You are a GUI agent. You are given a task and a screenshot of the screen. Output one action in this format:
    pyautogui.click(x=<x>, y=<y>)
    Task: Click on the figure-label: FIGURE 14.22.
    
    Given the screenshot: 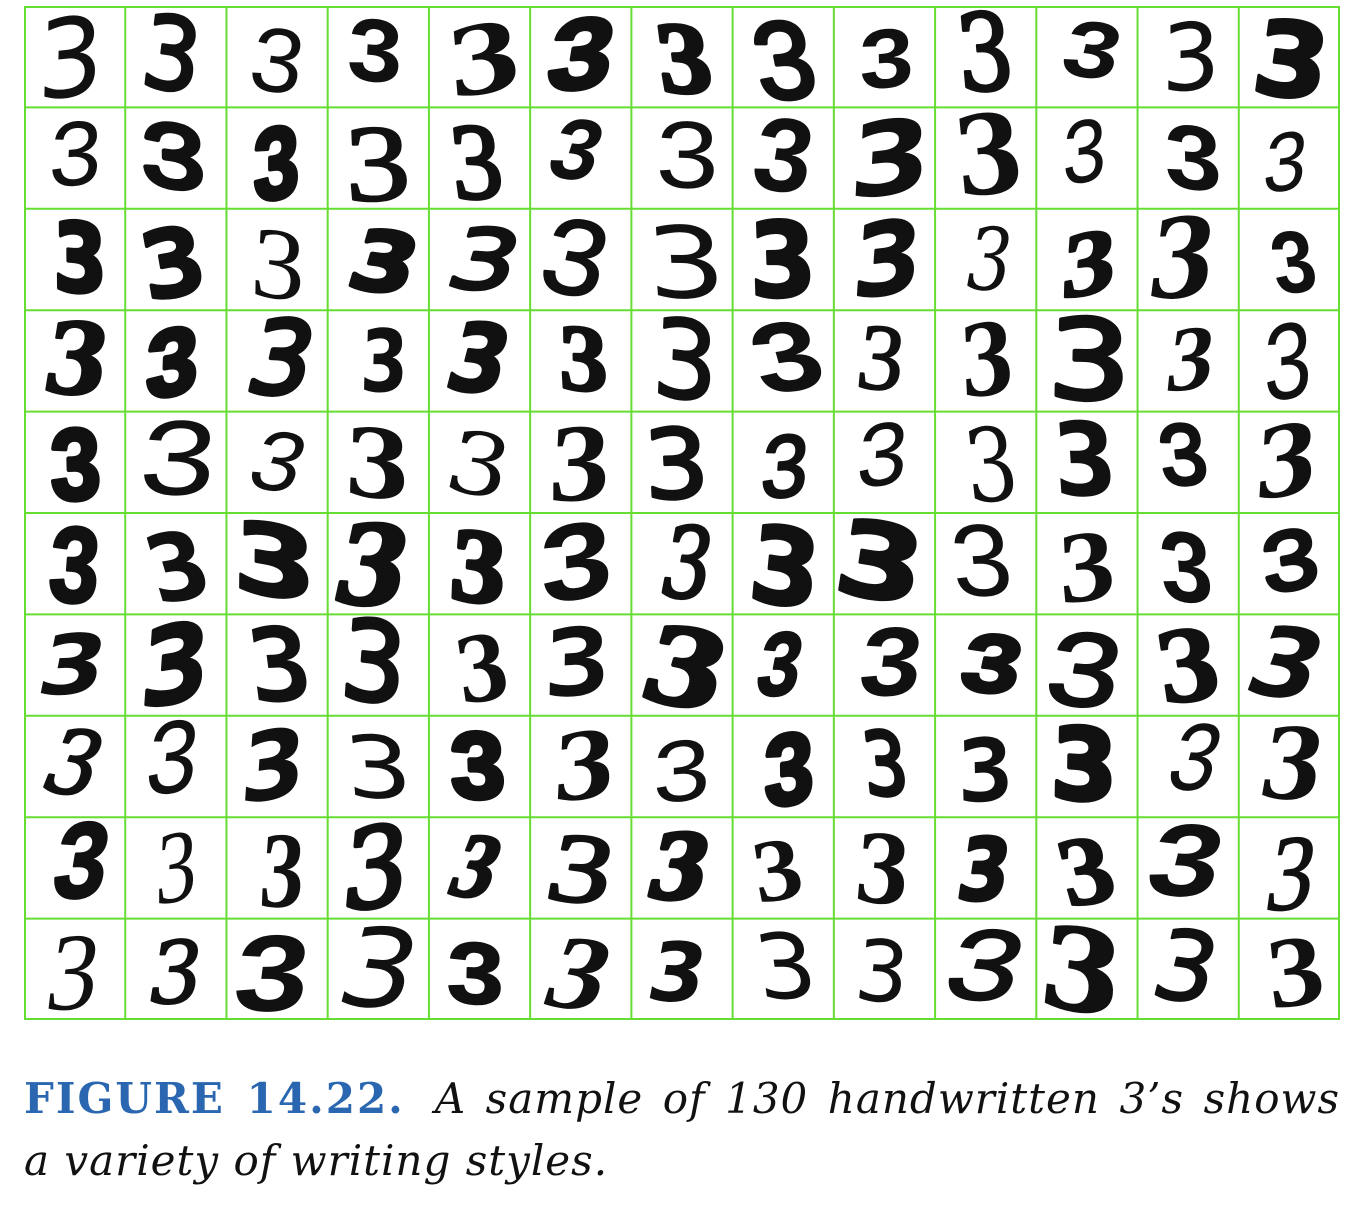 What is the action you would take?
    pyautogui.click(x=214, y=1098)
    